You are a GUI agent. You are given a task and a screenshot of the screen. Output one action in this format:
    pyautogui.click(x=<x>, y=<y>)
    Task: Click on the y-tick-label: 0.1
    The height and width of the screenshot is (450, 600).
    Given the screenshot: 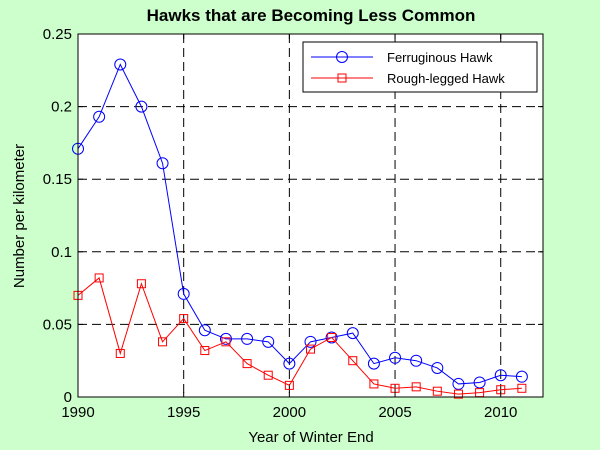 What is the action you would take?
    pyautogui.click(x=61, y=252)
    